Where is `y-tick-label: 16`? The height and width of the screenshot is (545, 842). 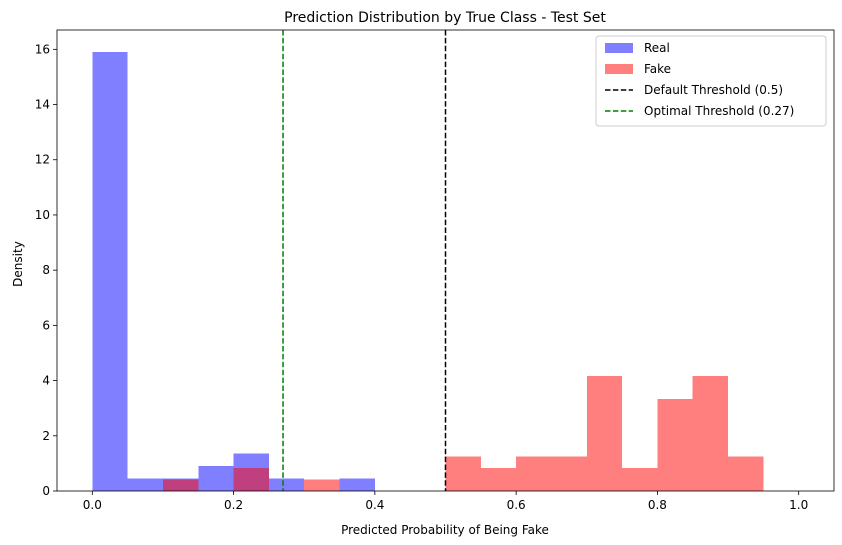
y-tick-label: 16 is located at coordinates (42, 49).